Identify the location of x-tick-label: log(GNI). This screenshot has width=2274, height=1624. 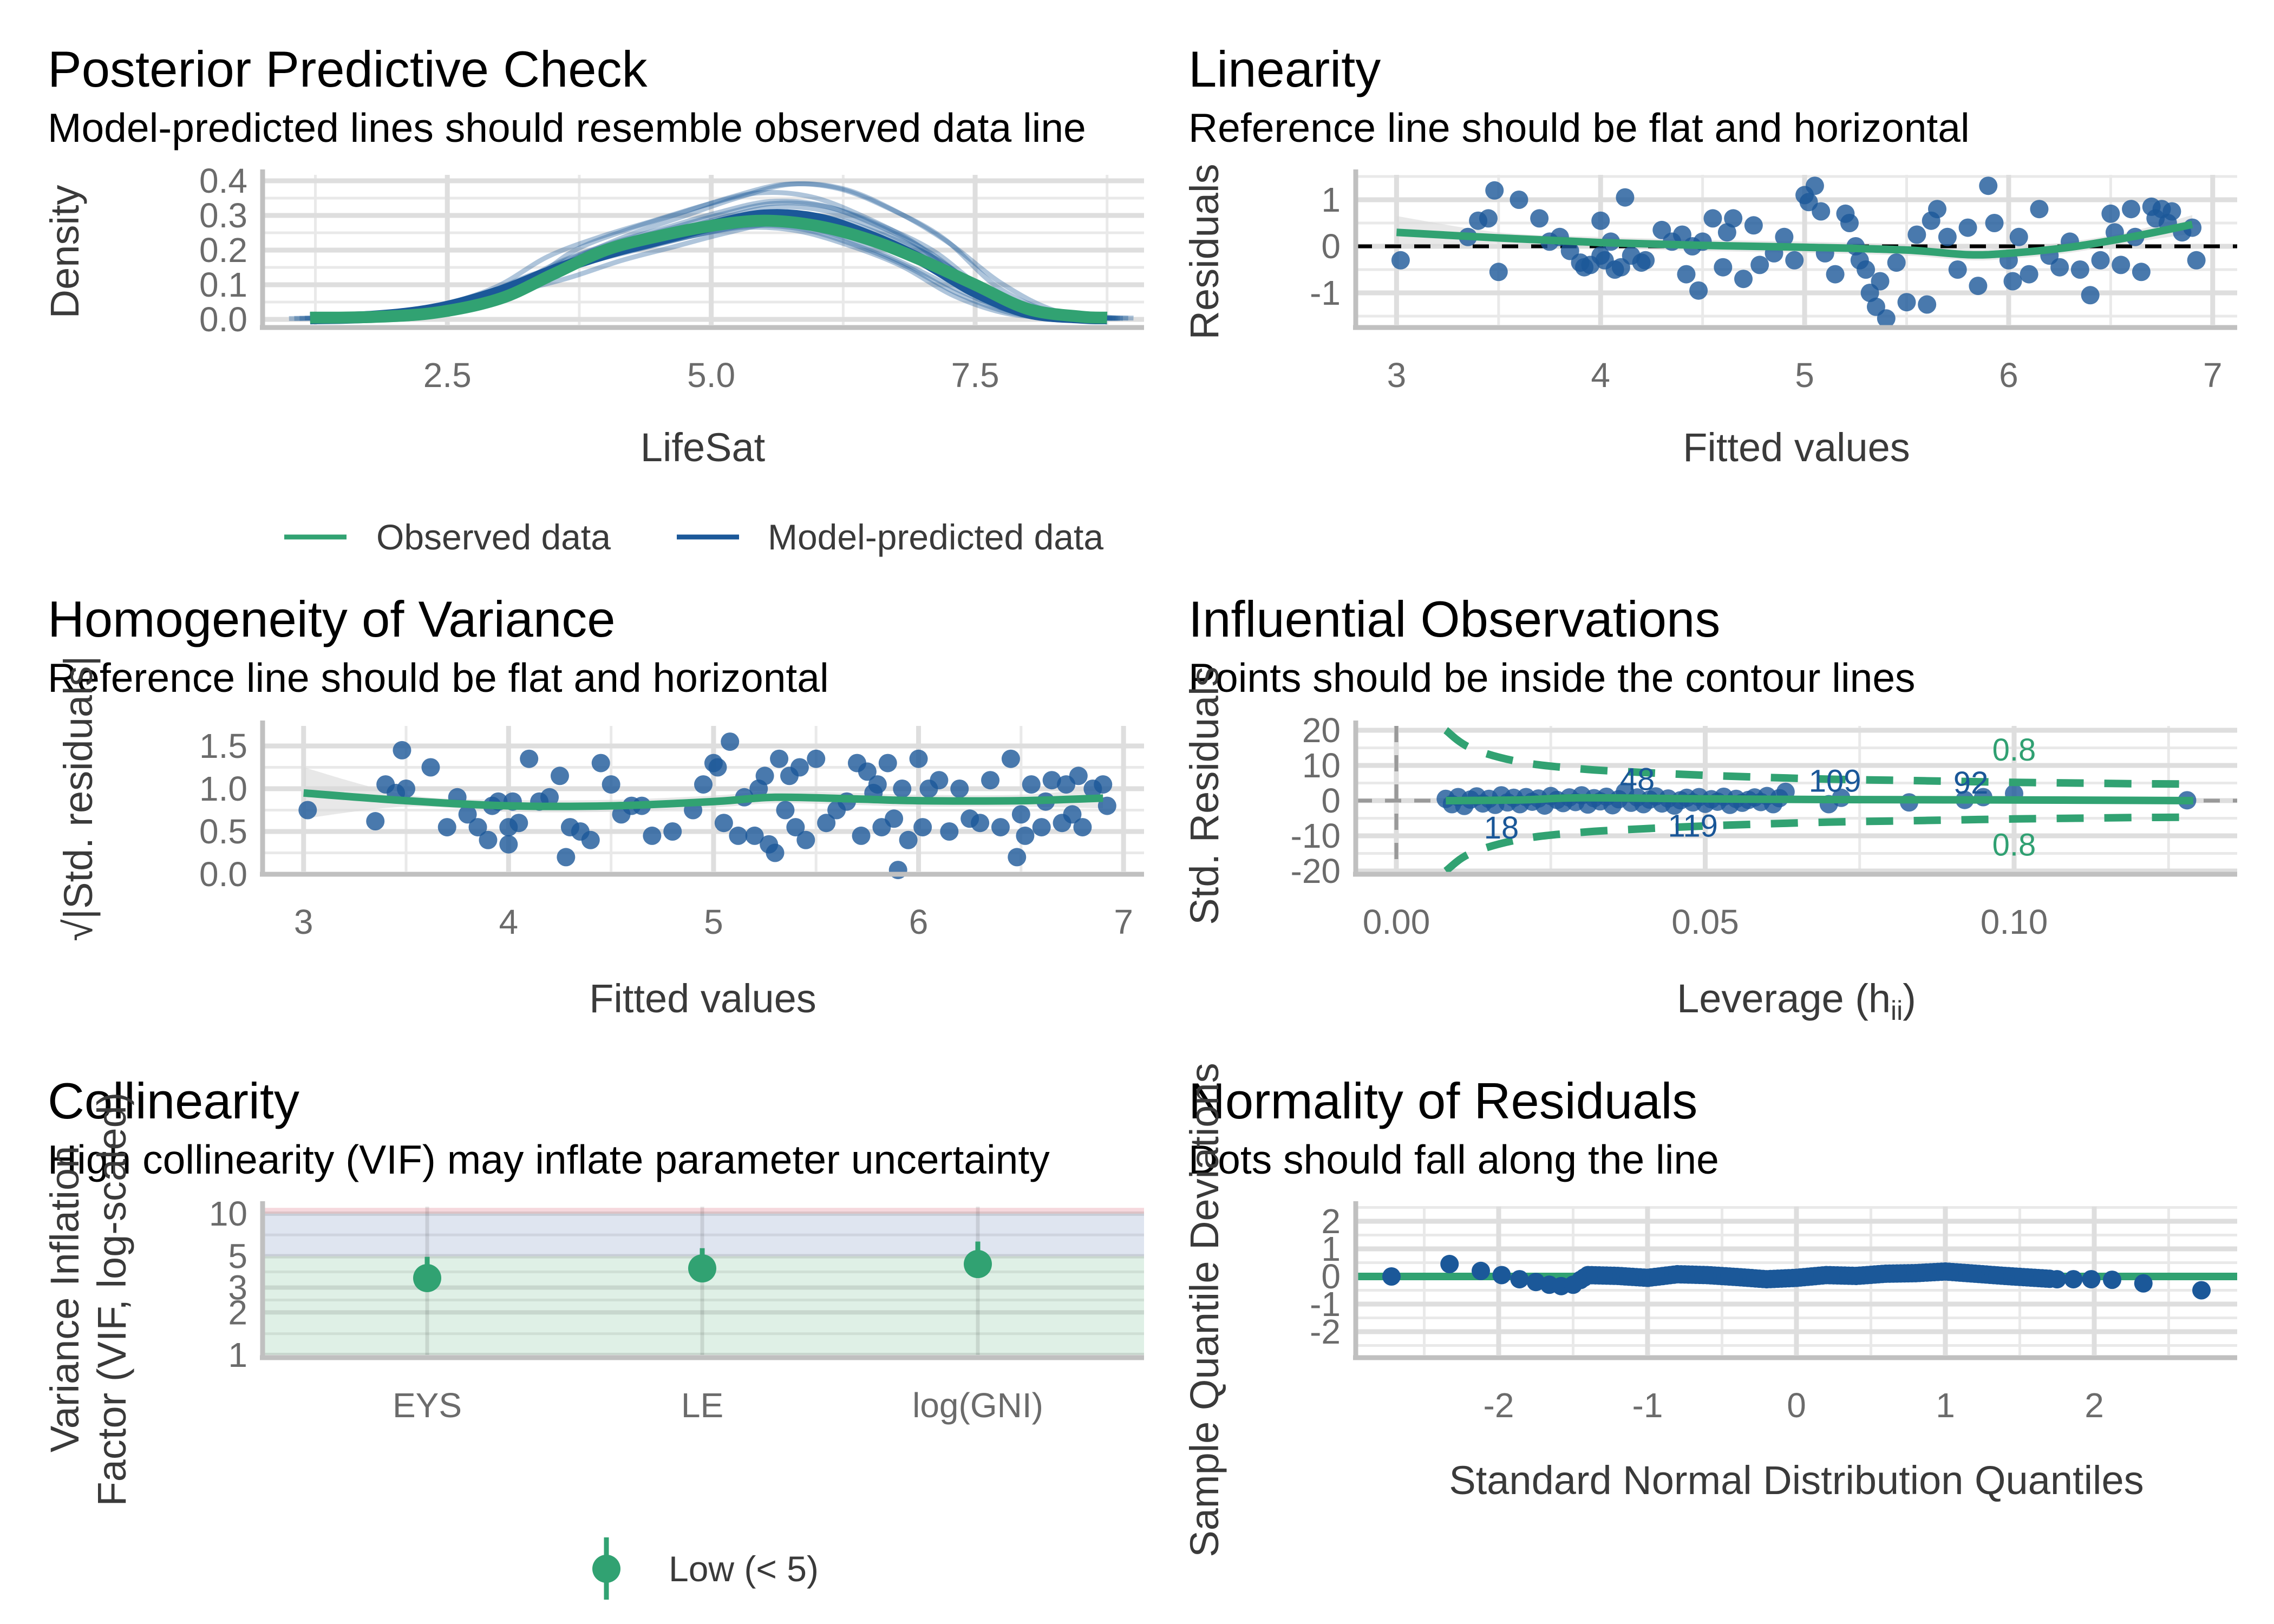
(978, 1405).